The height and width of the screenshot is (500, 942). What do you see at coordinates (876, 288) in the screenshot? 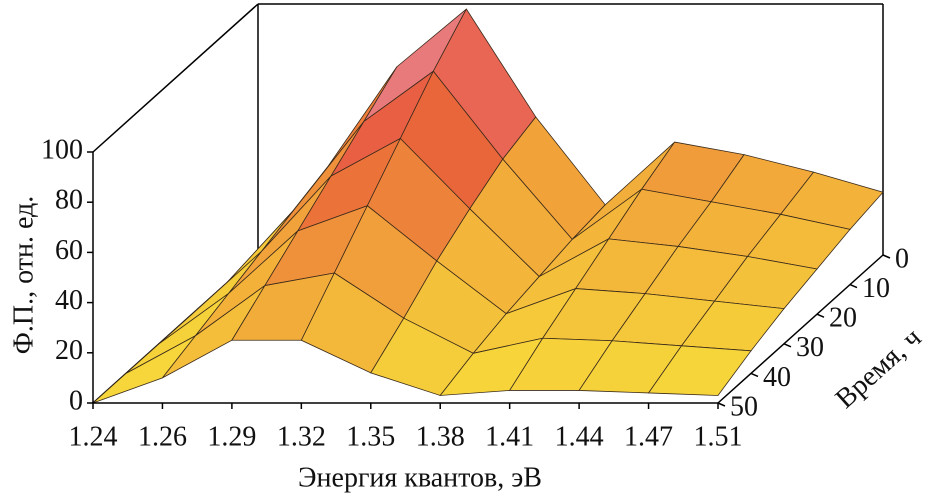
I see `y-tick-label: 10` at bounding box center [876, 288].